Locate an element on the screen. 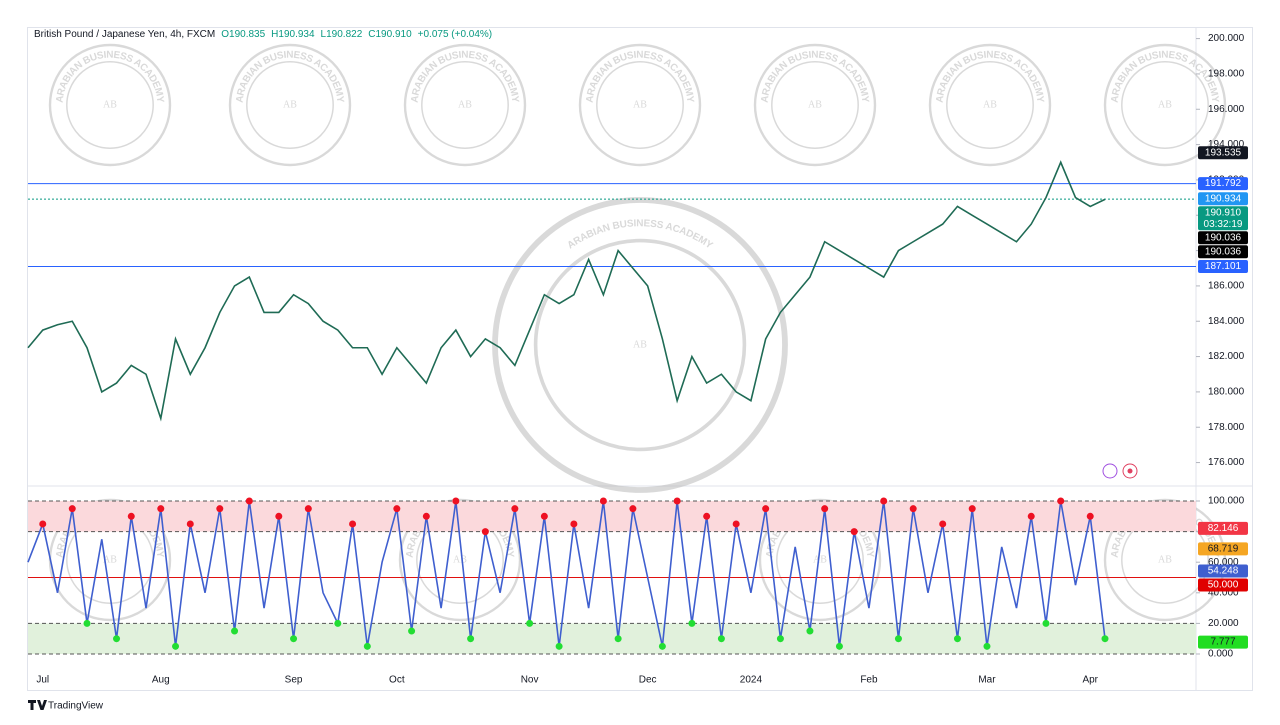 Image resolution: width=1280 pixels, height=725 pixels. x-tick-label: Nov is located at coordinates (530, 680).